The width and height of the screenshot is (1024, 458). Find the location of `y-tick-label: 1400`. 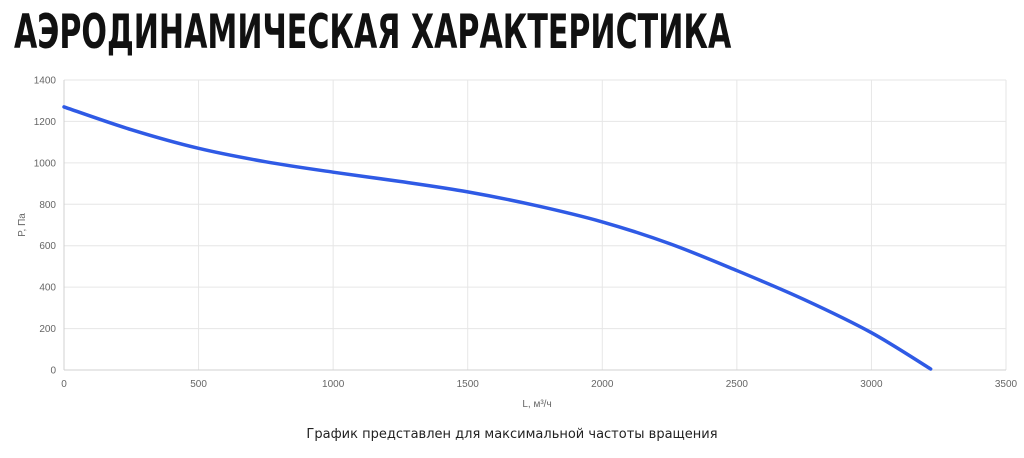

y-tick-label: 1400 is located at coordinates (45, 81).